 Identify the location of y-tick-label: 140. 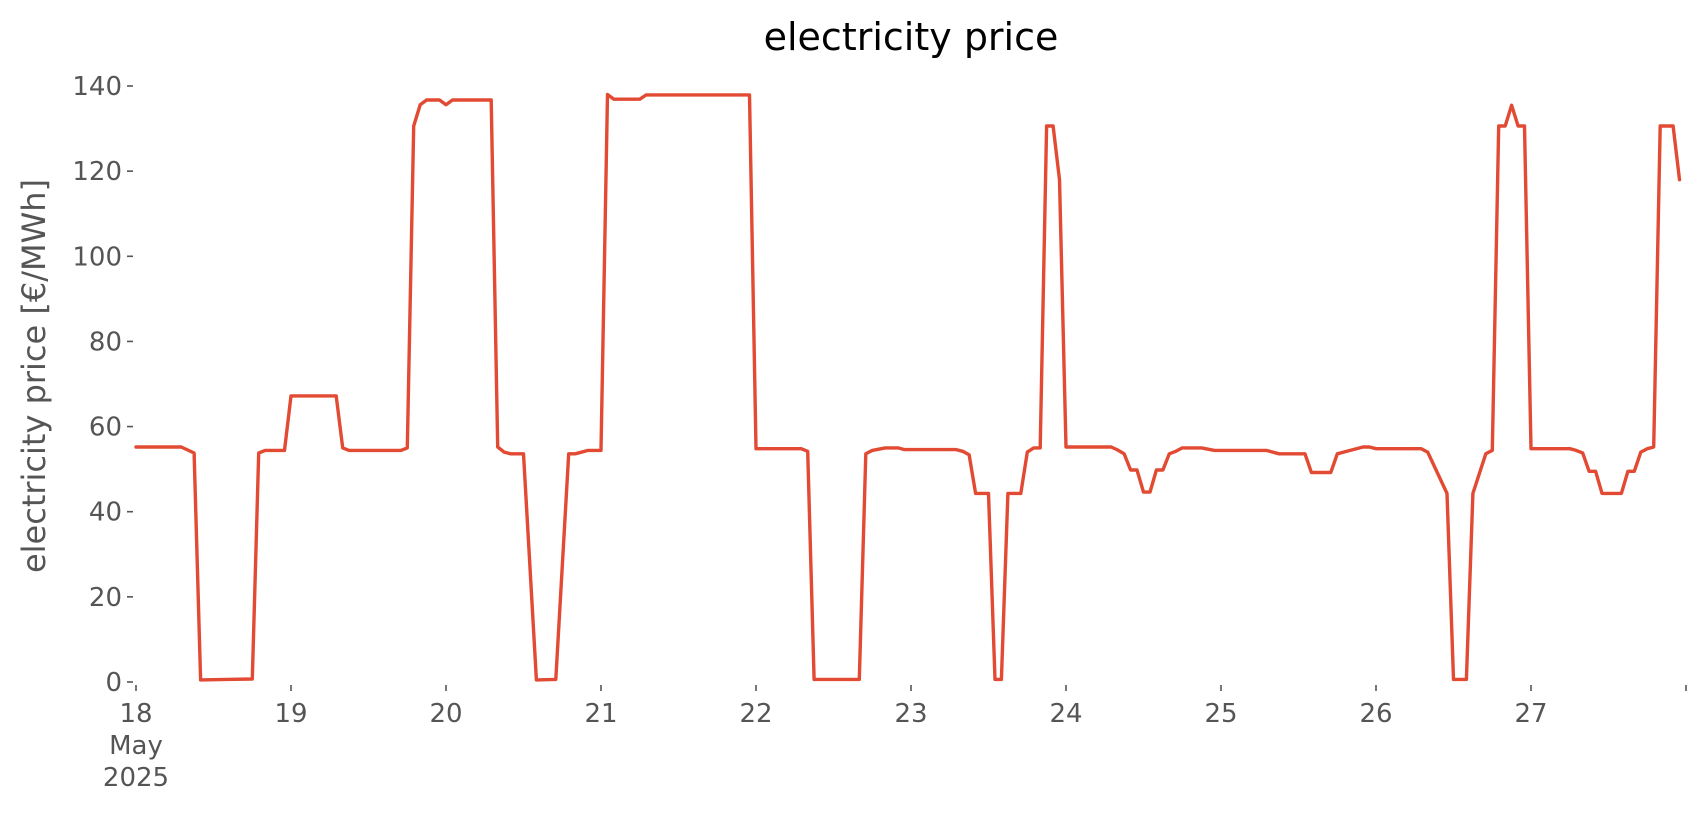
(97, 87).